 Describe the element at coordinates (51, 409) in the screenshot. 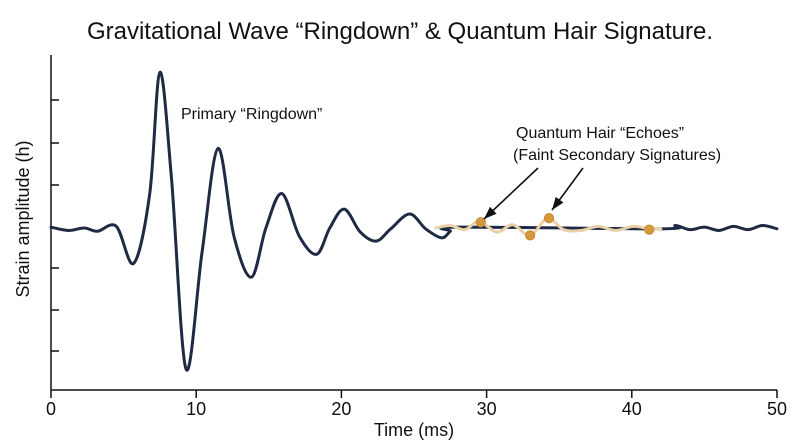

I see `x-tick-label: 0` at that location.